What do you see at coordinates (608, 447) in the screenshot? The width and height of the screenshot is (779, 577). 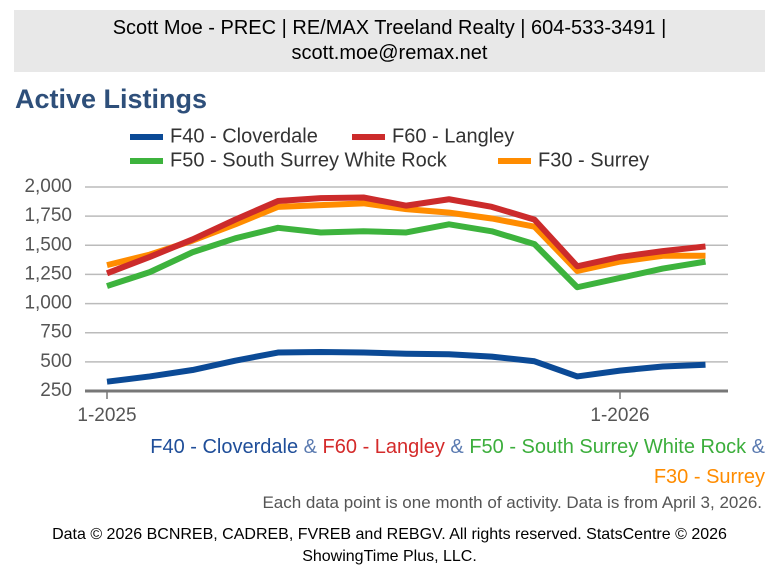 I see `subtitle-part: F50 - South Surrey White Rock` at bounding box center [608, 447].